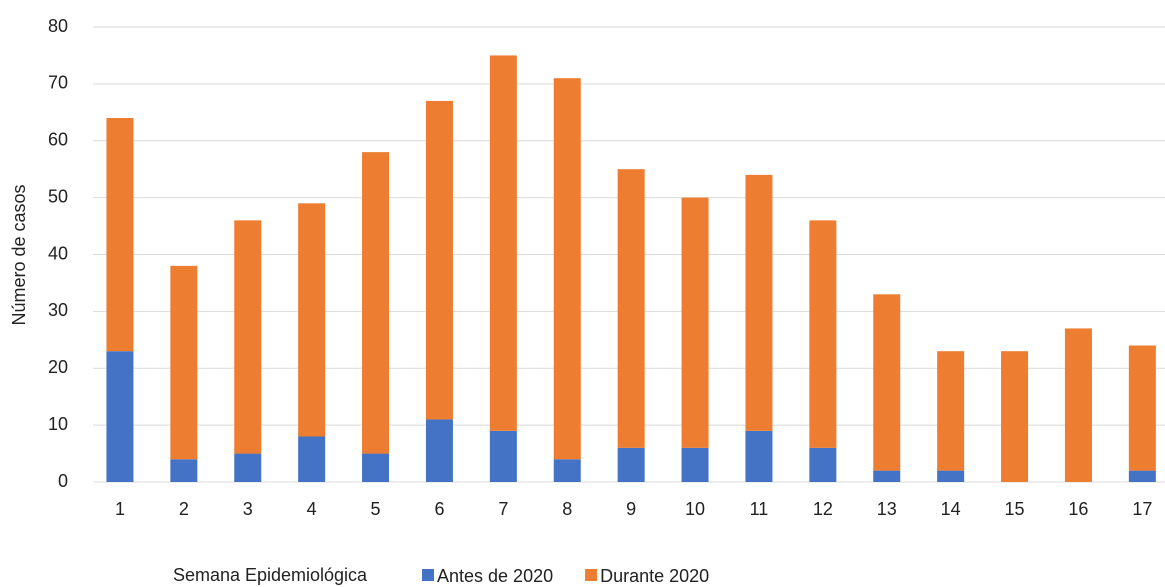 This screenshot has height=587, width=1165. What do you see at coordinates (1078, 509) in the screenshot?
I see `x-tick-label: 16` at bounding box center [1078, 509].